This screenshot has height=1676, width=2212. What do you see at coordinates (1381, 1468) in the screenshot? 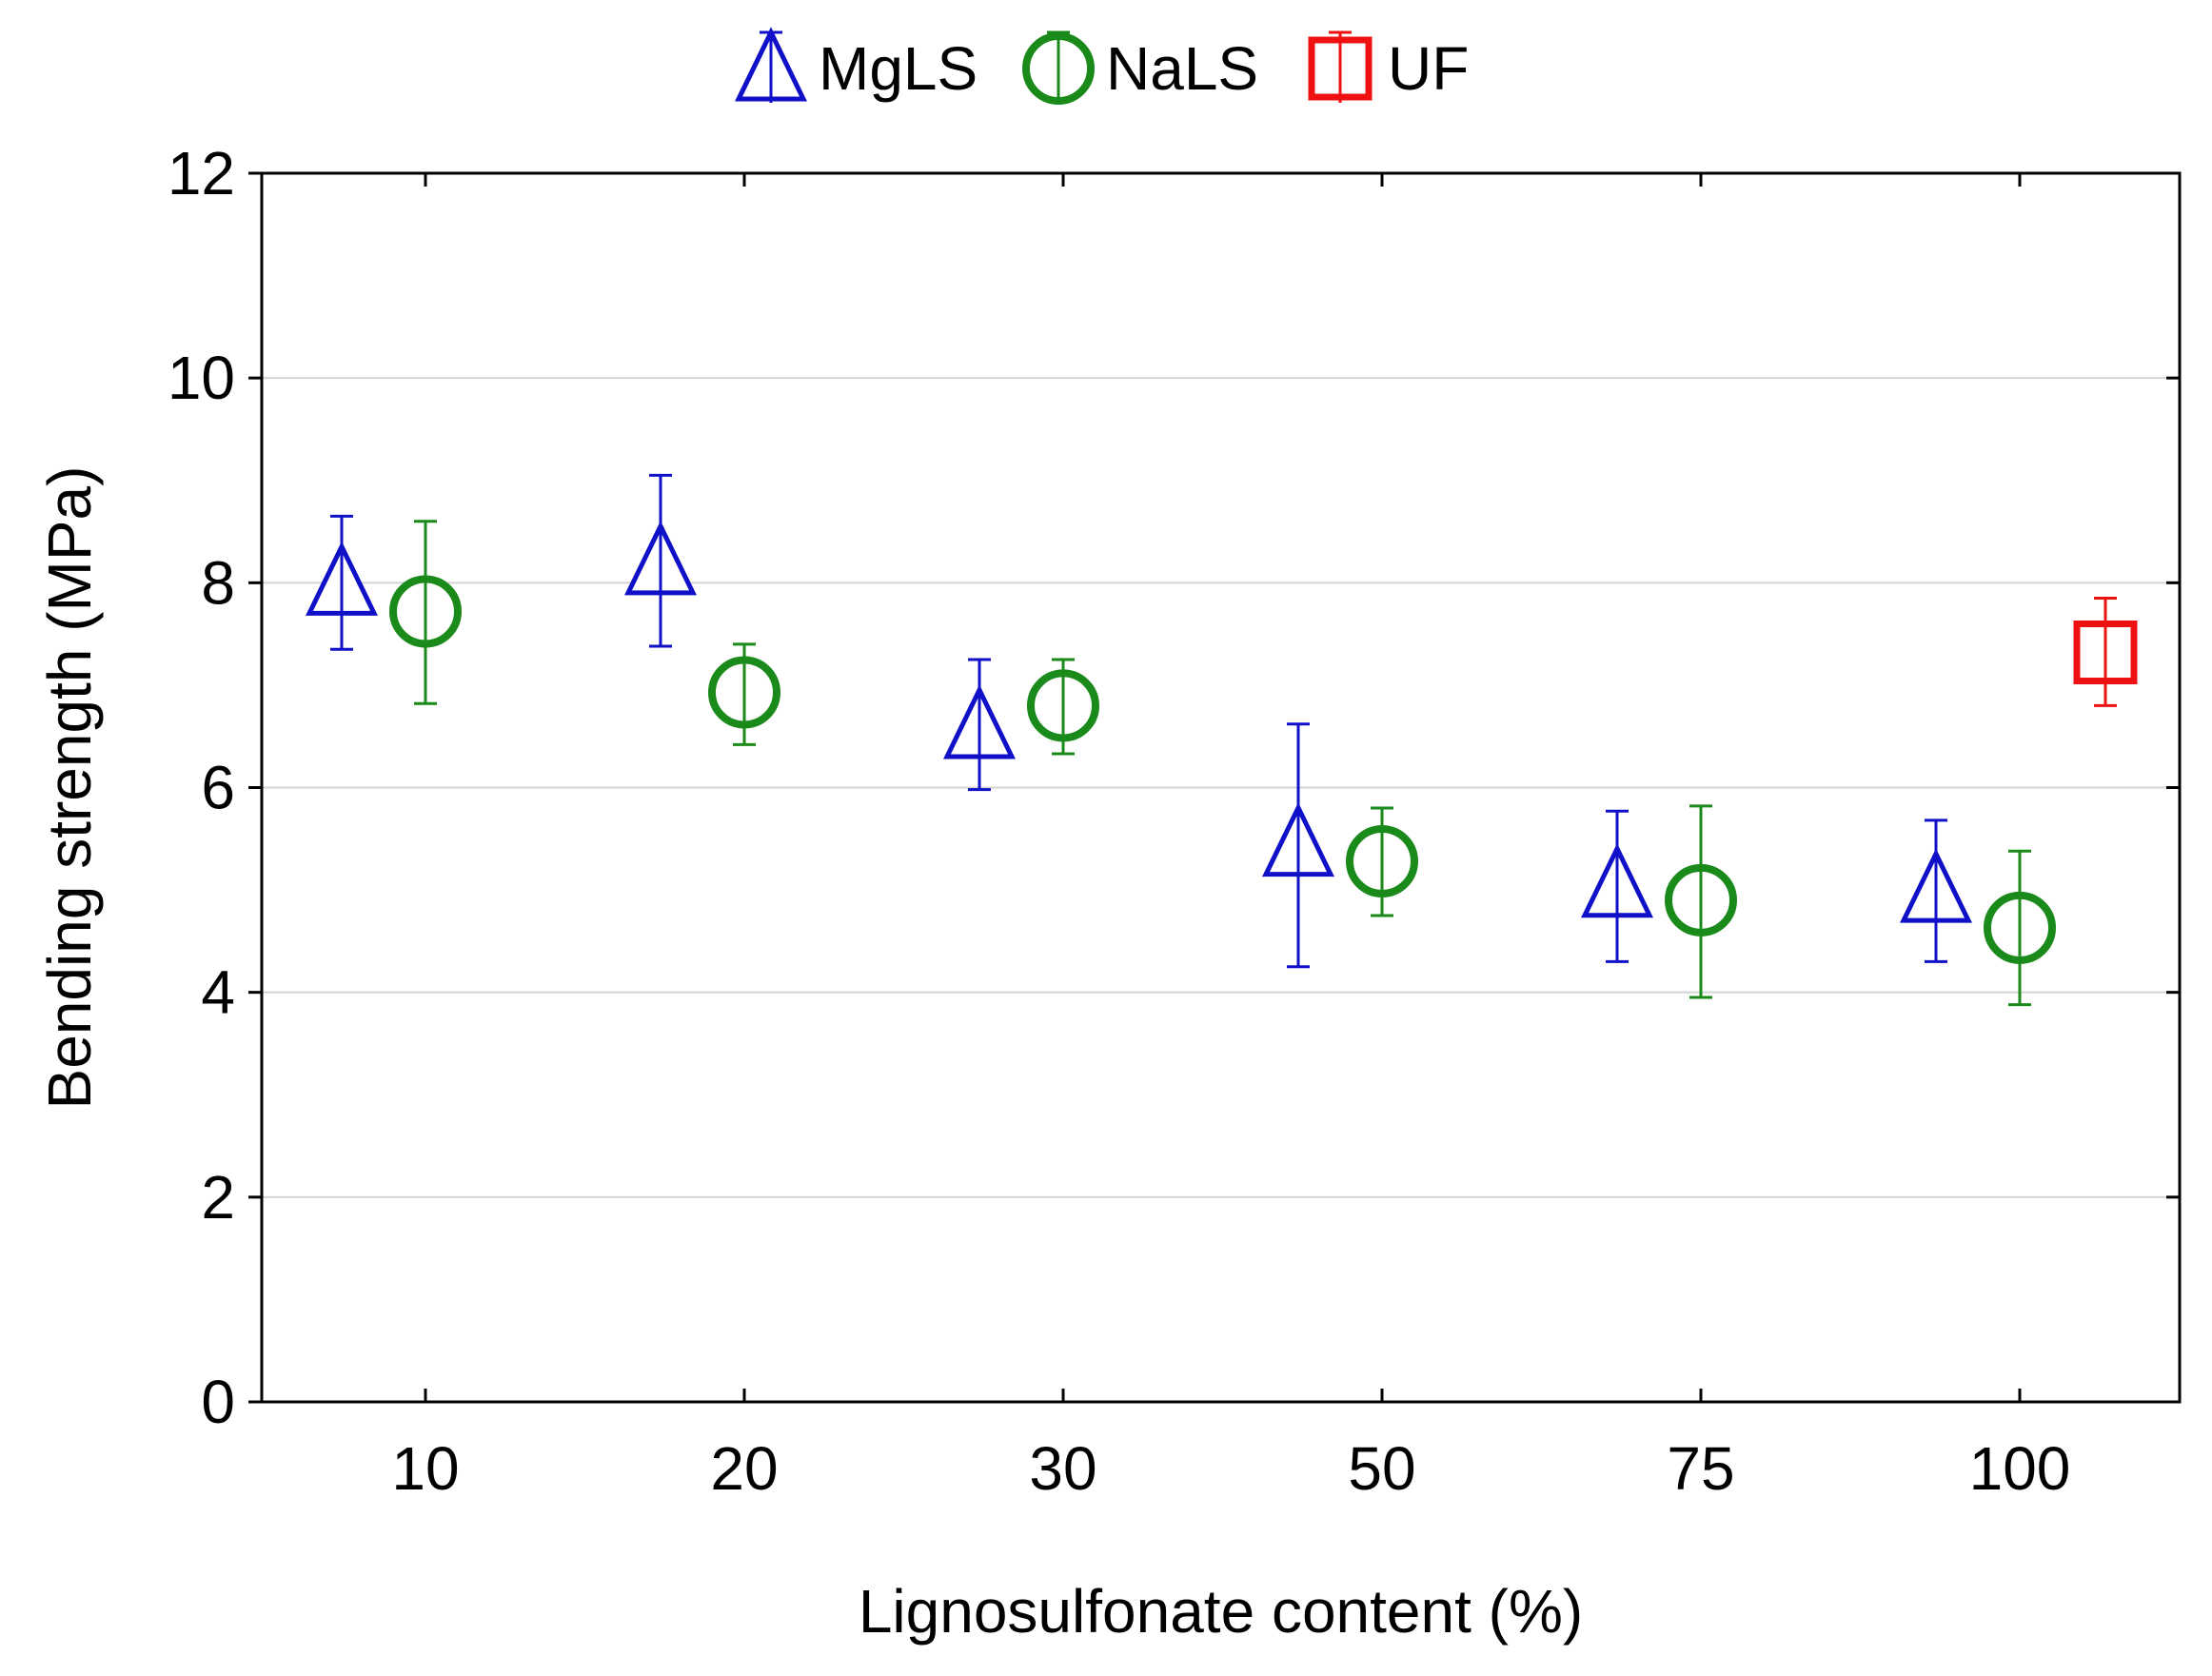
I see `x-tick-label: 50` at bounding box center [1381, 1468].